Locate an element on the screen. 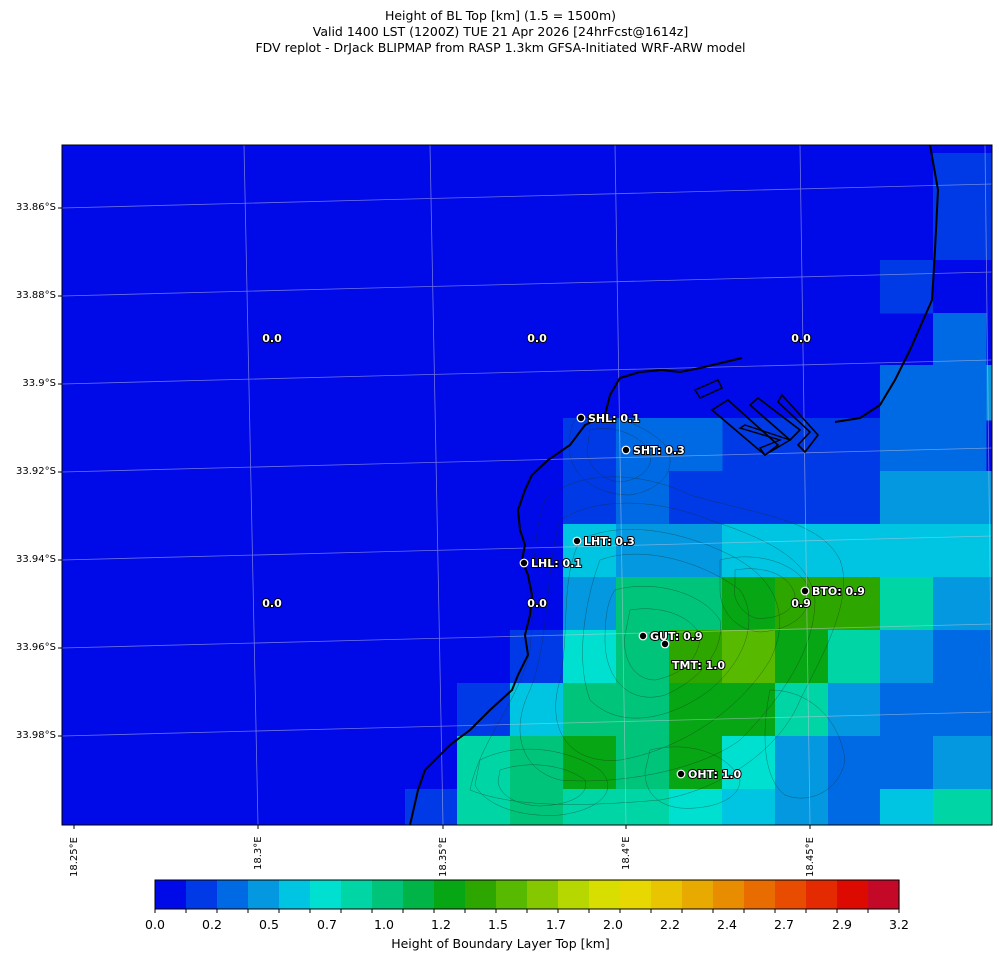 The height and width of the screenshot is (962, 1001). coastline-east is located at coordinates (887, 284).